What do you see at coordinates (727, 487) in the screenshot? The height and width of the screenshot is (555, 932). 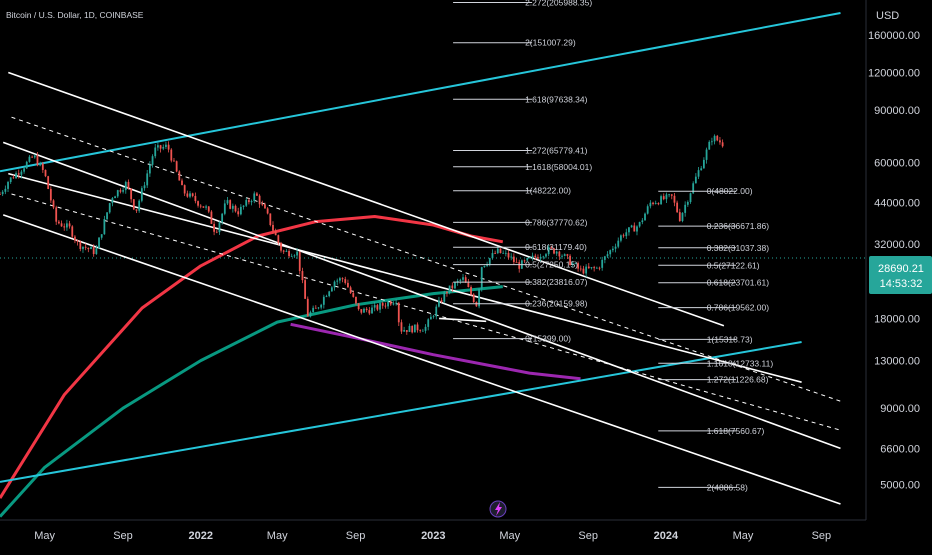 I see `fib-level-label: 2(4886.58)` at bounding box center [727, 487].